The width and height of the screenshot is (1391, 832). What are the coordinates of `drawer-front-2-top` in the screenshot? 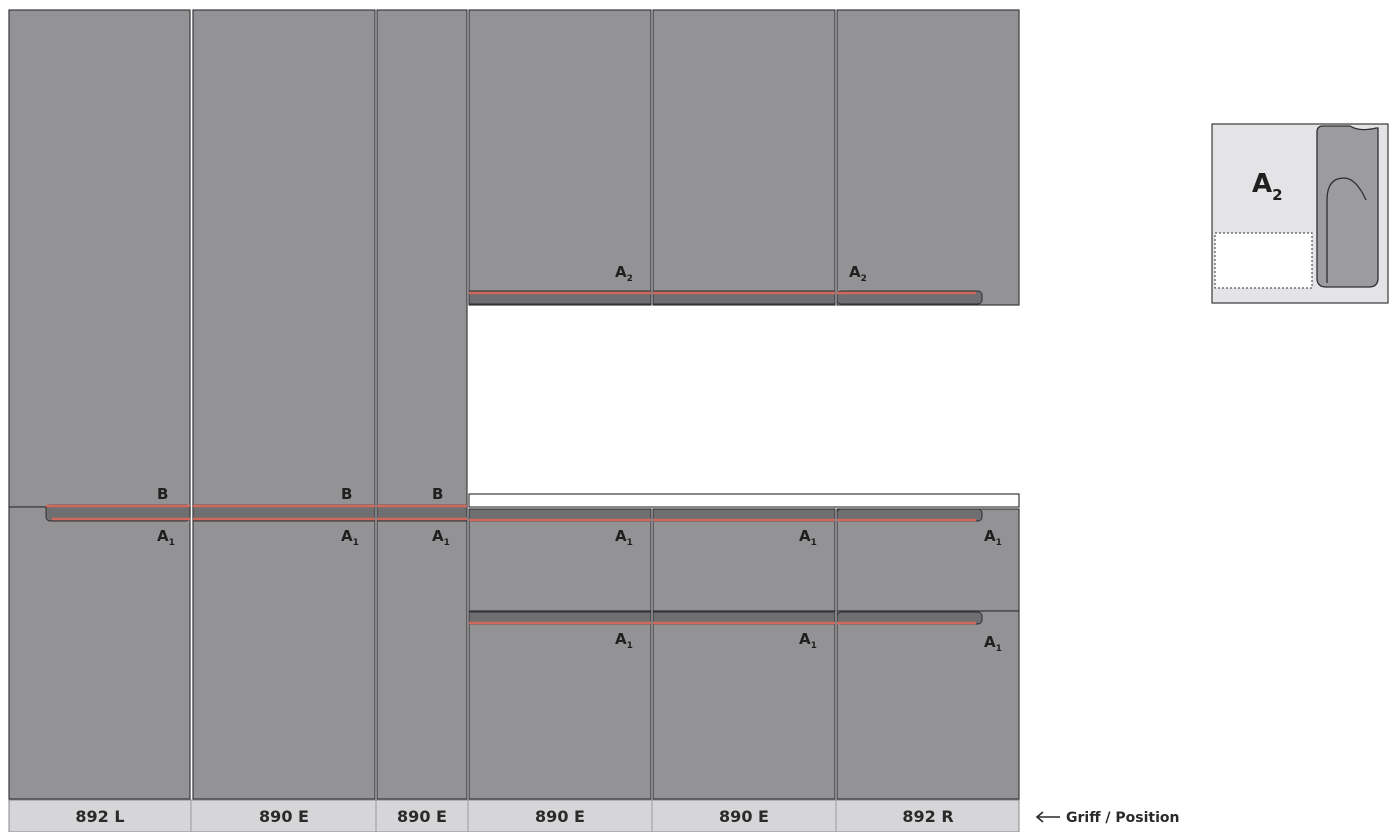 It's located at (744, 560).